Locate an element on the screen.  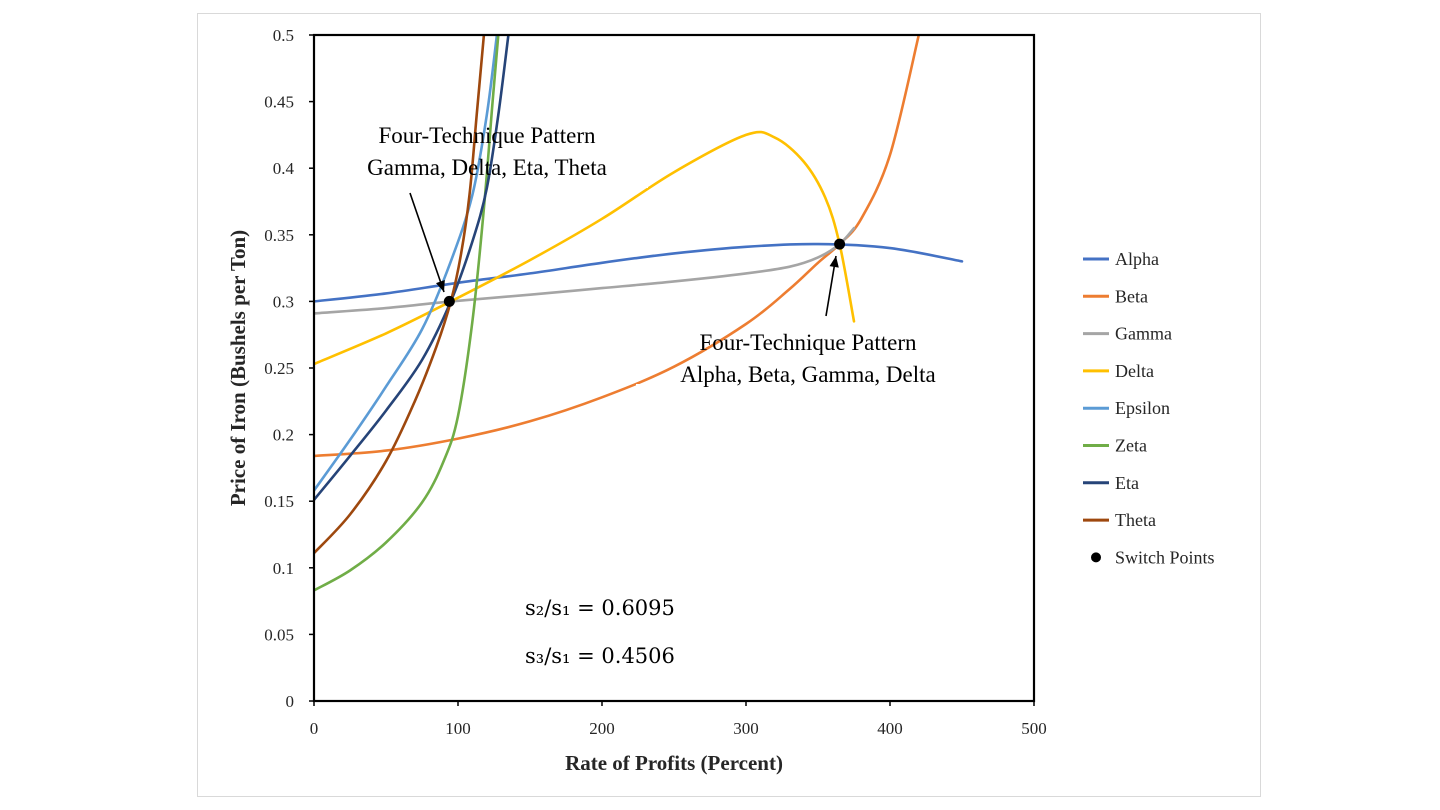
legend-item-gamma: Gamma is located at coordinates (1127, 334).